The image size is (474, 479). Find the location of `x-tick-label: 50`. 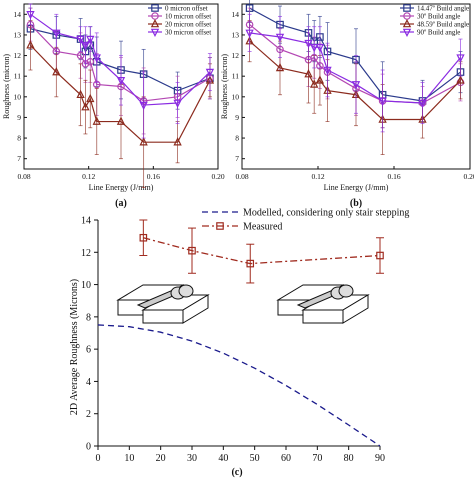

x-tick-label: 50 is located at coordinates (255, 458).